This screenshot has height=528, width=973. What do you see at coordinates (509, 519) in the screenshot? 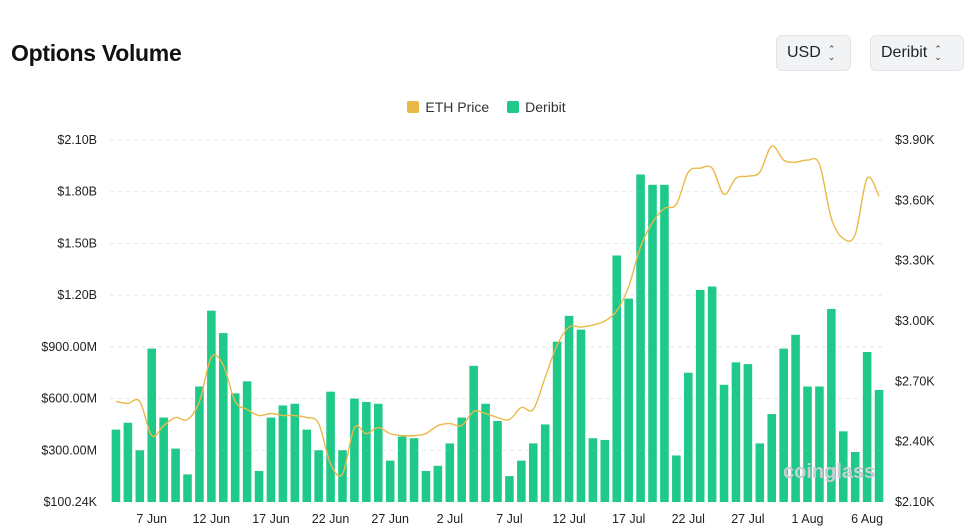
I see `x-axis-tick-label: 7 Jul` at bounding box center [509, 519].